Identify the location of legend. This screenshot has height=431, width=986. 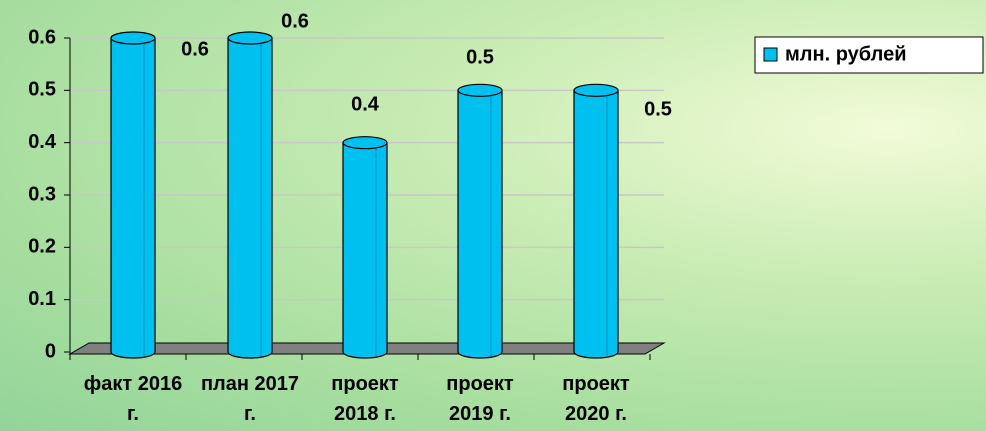
(869, 55).